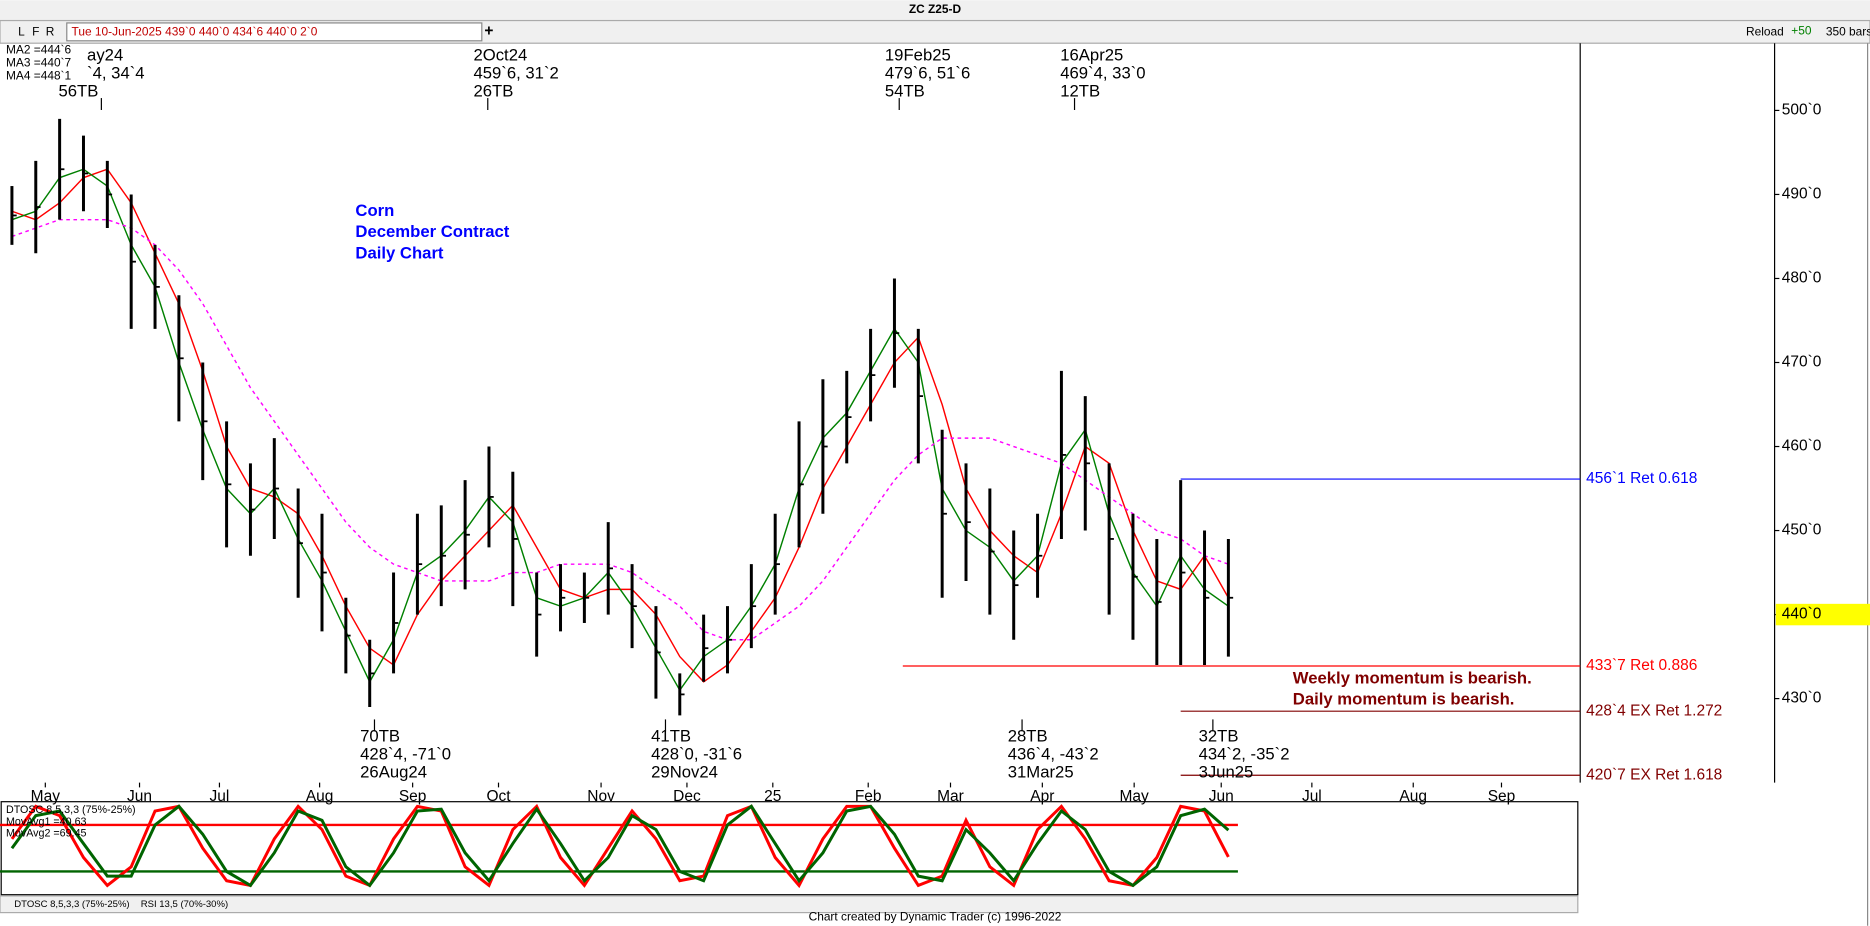 The image size is (1870, 926). Describe the element at coordinates (1802, 278) in the screenshot. I see `y-tick-label: 480`0` at that location.